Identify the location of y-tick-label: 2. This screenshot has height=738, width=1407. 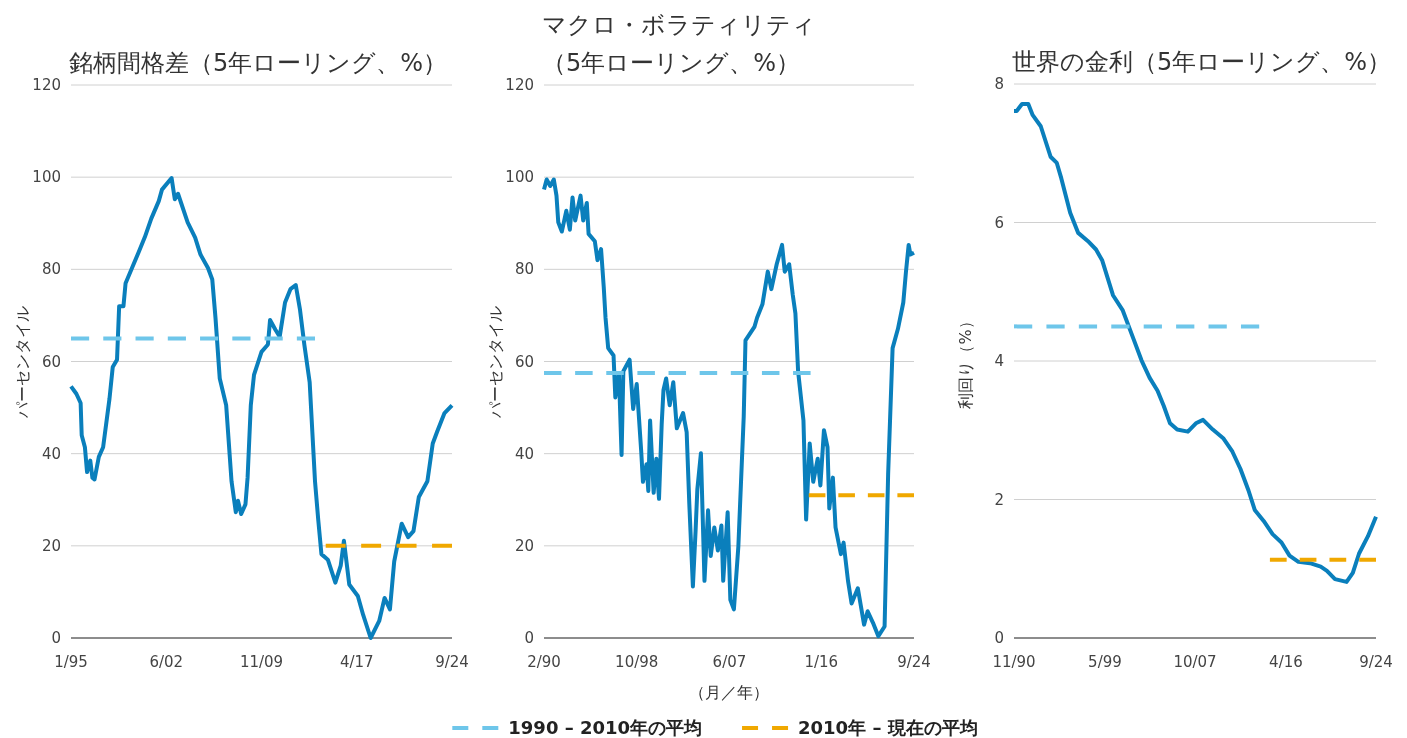
(999, 499).